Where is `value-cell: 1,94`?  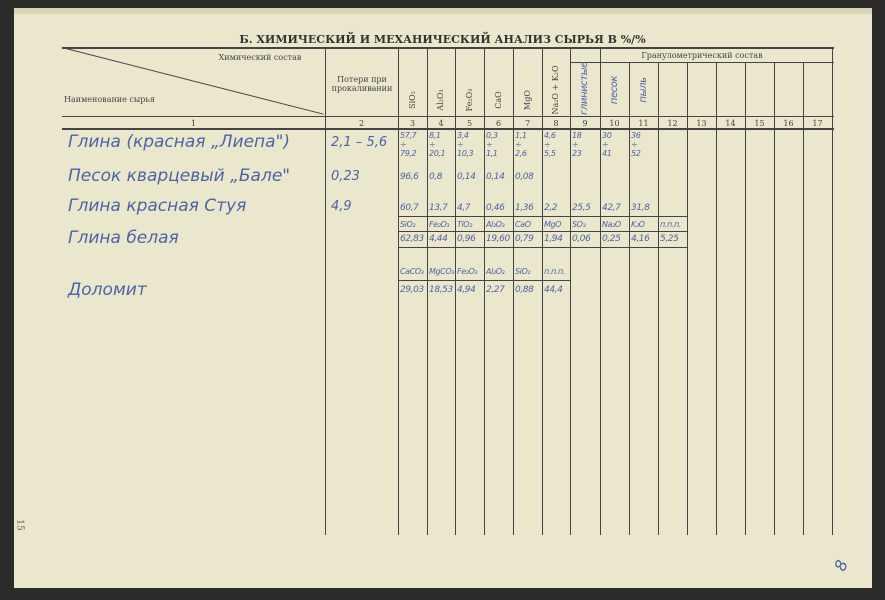 value-cell: 1,94 is located at coordinates (553, 239).